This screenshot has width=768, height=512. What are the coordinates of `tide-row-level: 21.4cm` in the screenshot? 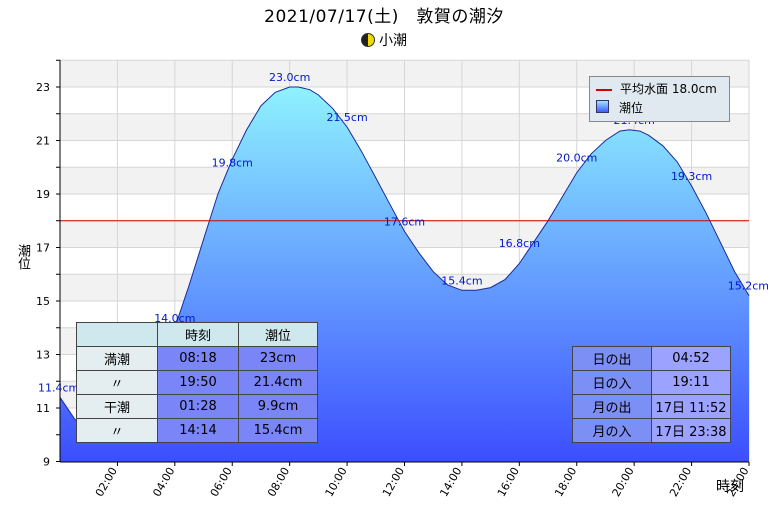 It's located at (278, 382).